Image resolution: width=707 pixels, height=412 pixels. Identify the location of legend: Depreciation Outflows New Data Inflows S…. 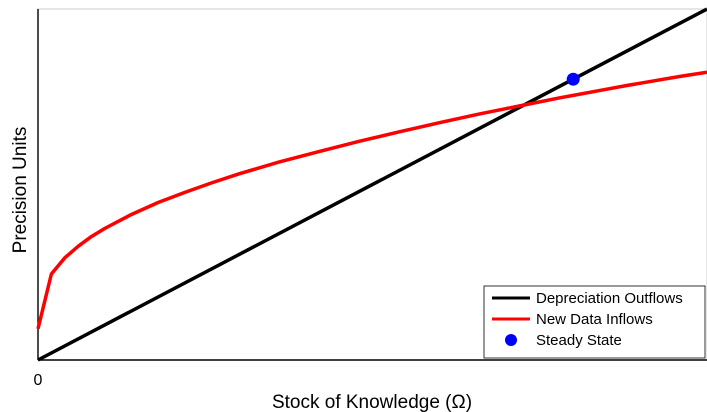
(594, 322).